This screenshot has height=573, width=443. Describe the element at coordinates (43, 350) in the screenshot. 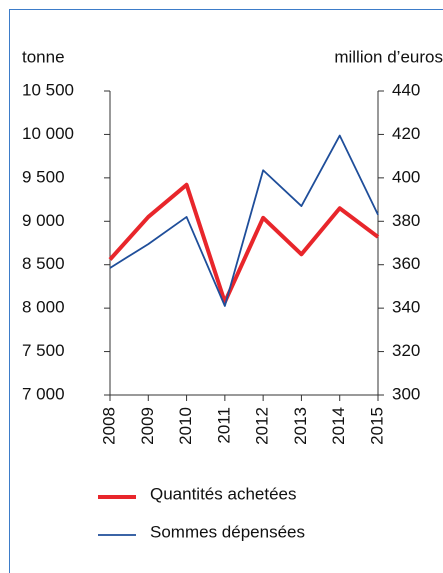

I see `y-tick-label: 7 500` at that location.